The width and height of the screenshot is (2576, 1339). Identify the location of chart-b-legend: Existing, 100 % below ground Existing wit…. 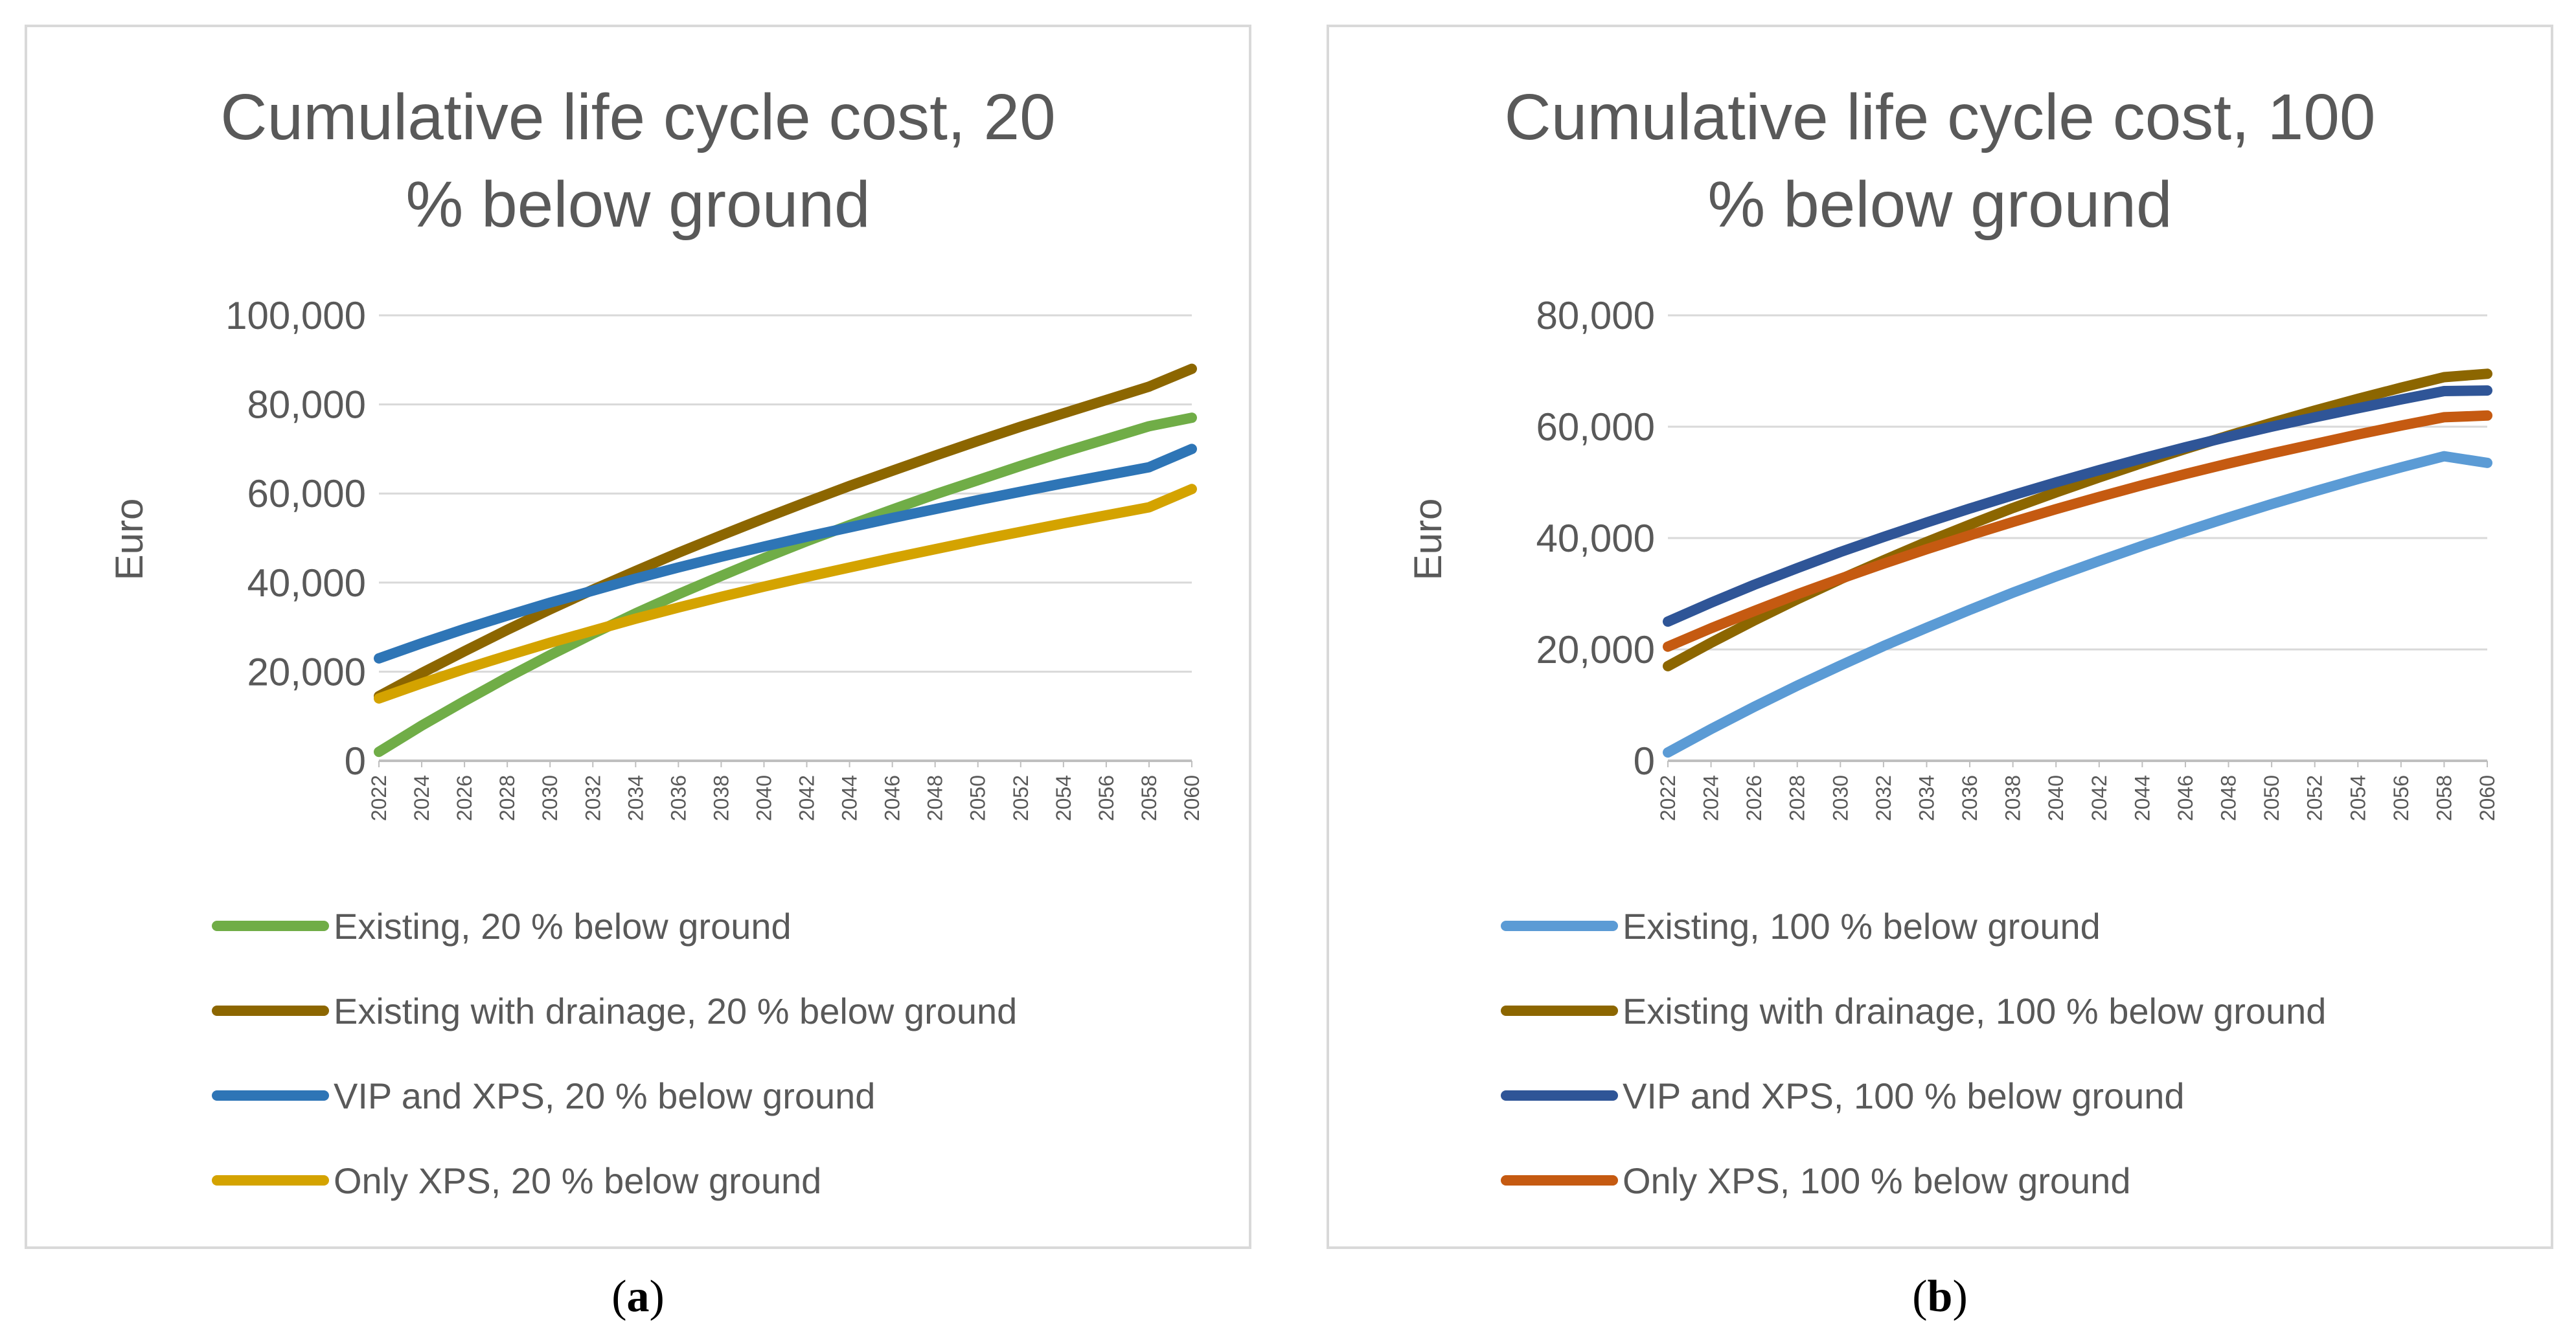
(1914, 1053).